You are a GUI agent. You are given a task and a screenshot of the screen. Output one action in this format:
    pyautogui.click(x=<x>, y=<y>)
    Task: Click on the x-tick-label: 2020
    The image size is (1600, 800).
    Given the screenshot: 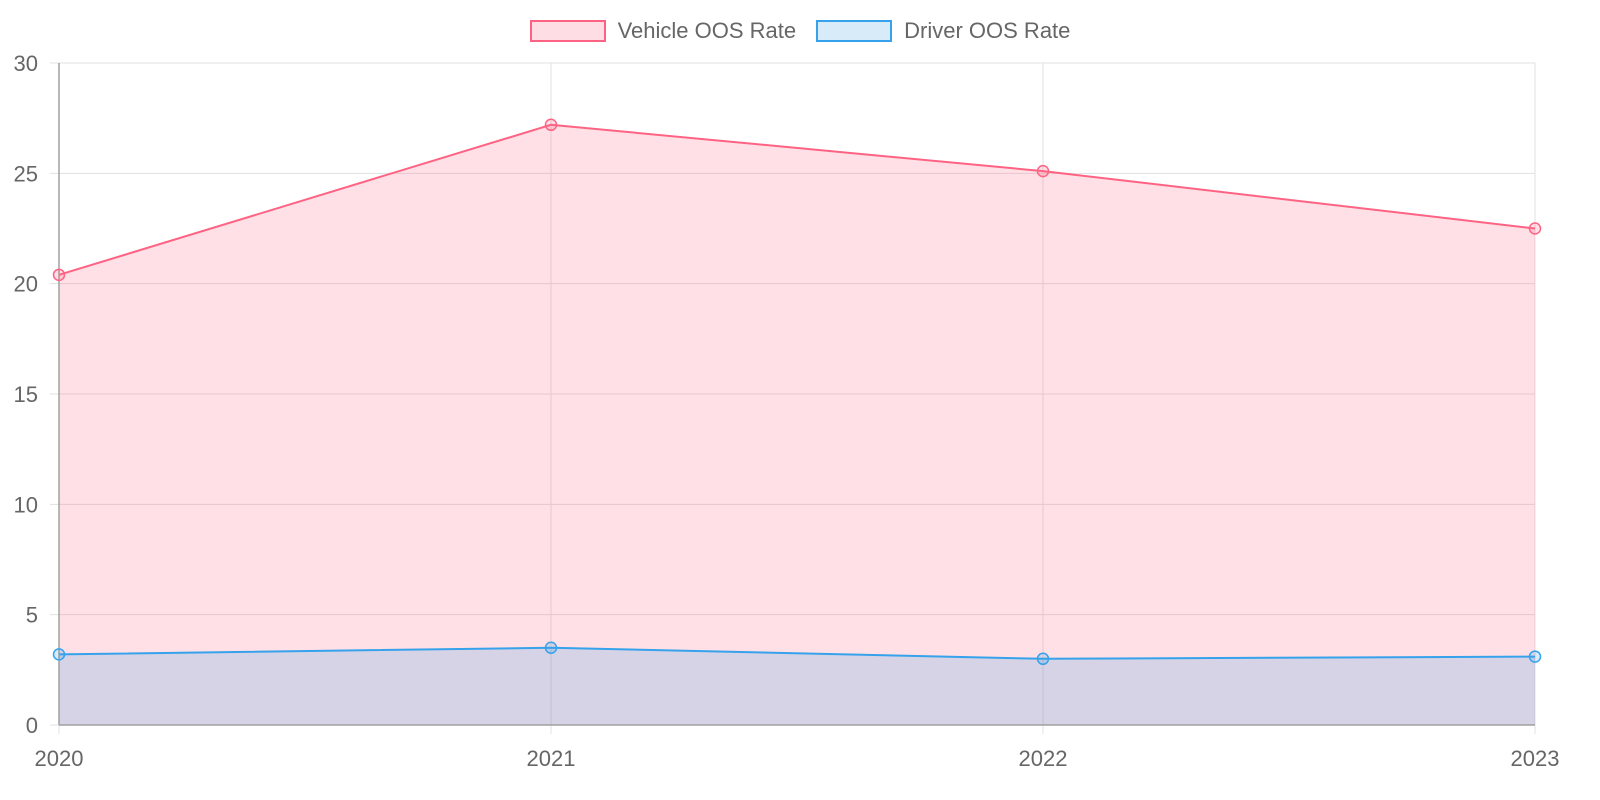 What is the action you would take?
    pyautogui.click(x=59, y=758)
    